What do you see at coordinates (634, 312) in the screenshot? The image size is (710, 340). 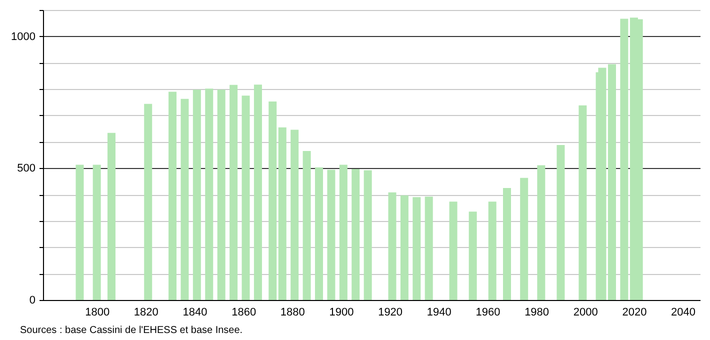 I see `x-tick-label: 2020` at bounding box center [634, 312].